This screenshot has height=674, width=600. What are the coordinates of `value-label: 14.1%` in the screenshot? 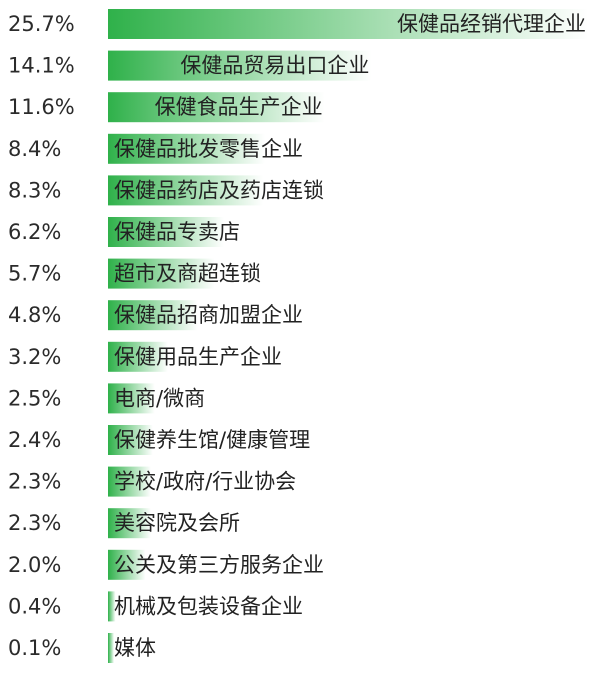 It's located at (41, 66).